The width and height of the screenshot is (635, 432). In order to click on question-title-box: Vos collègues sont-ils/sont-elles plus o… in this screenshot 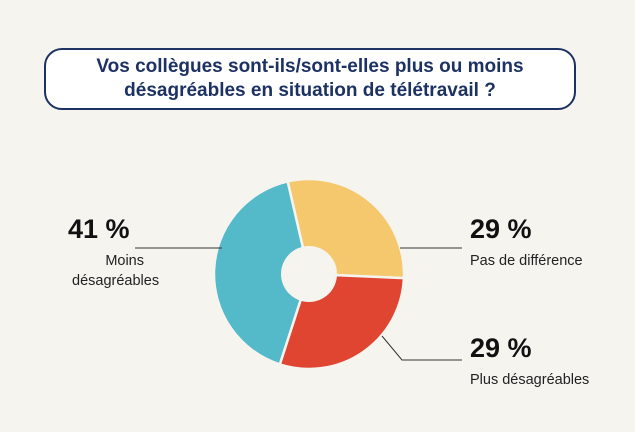, I will do `click(310, 79)`.